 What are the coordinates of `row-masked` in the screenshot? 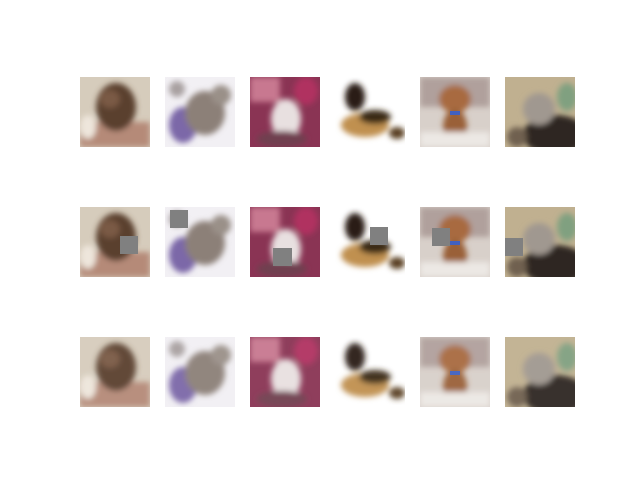 It's located at (333, 246).